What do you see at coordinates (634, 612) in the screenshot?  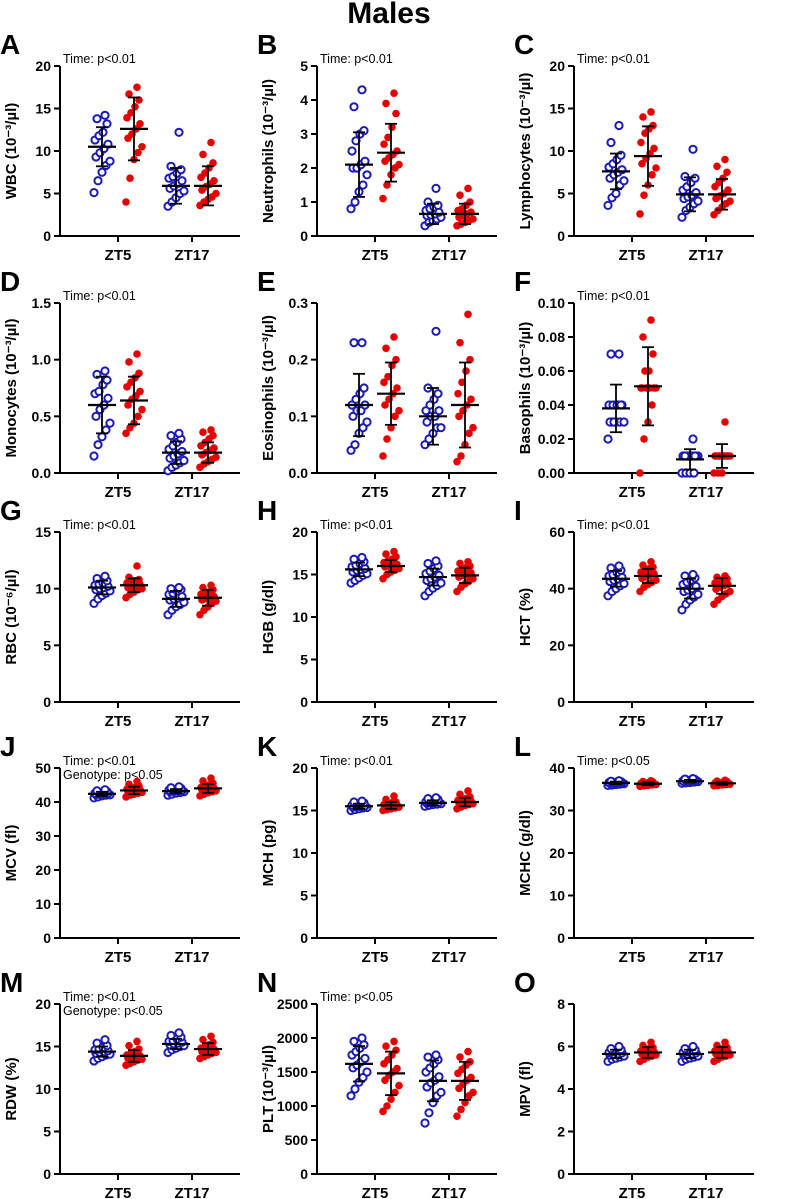 I see `panel-I: I 0 20 40 60 ZT5 ZT17 HCT (%) Time: p<0.01` at bounding box center [634, 612].